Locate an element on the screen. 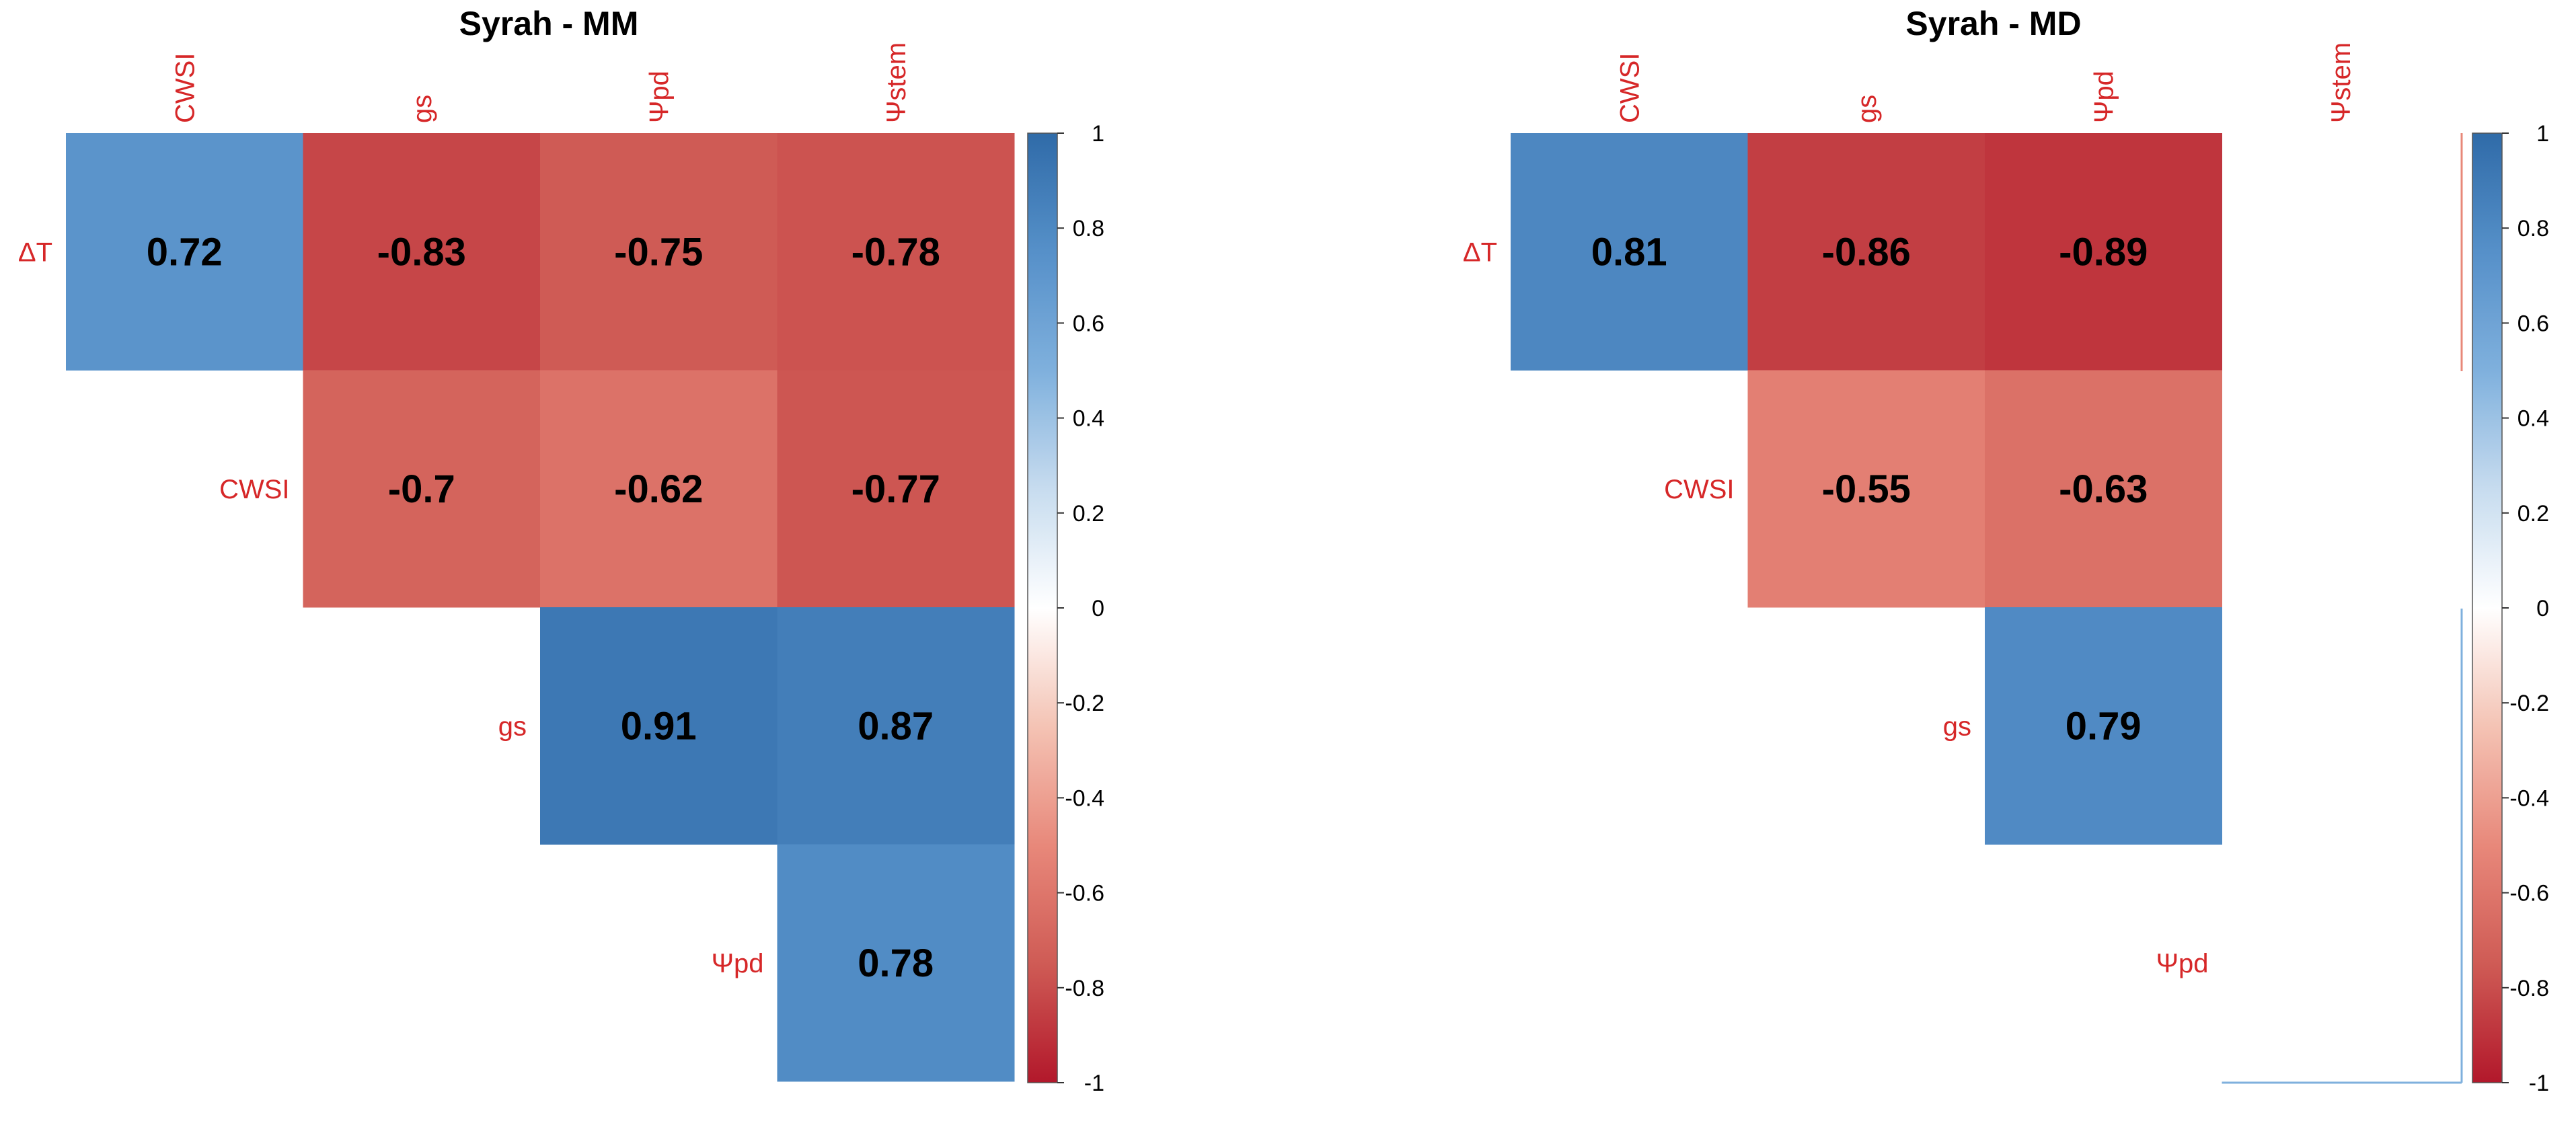 The height and width of the screenshot is (1121, 2576). chart-title: Syrah - MM is located at coordinates (549, 23).